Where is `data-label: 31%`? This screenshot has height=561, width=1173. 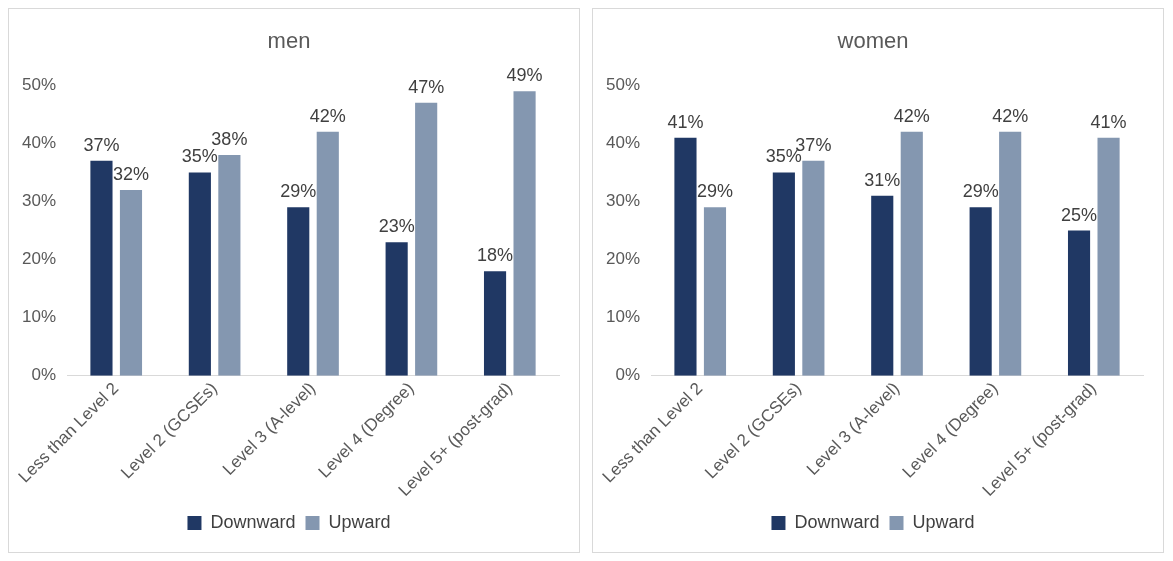 data-label: 31% is located at coordinates (882, 179).